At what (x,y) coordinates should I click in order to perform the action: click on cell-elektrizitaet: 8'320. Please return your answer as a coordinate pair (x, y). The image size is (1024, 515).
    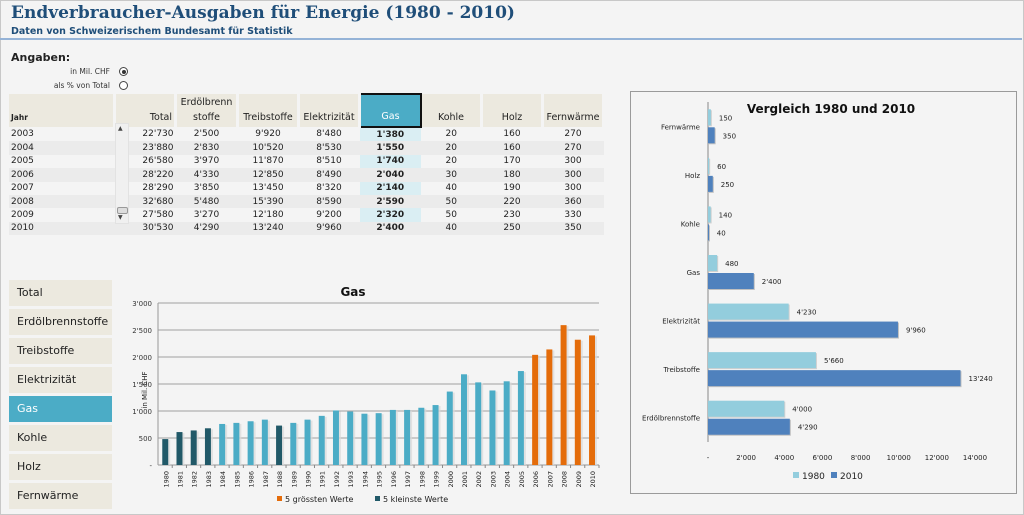
    Looking at the image, I should click on (329, 188).